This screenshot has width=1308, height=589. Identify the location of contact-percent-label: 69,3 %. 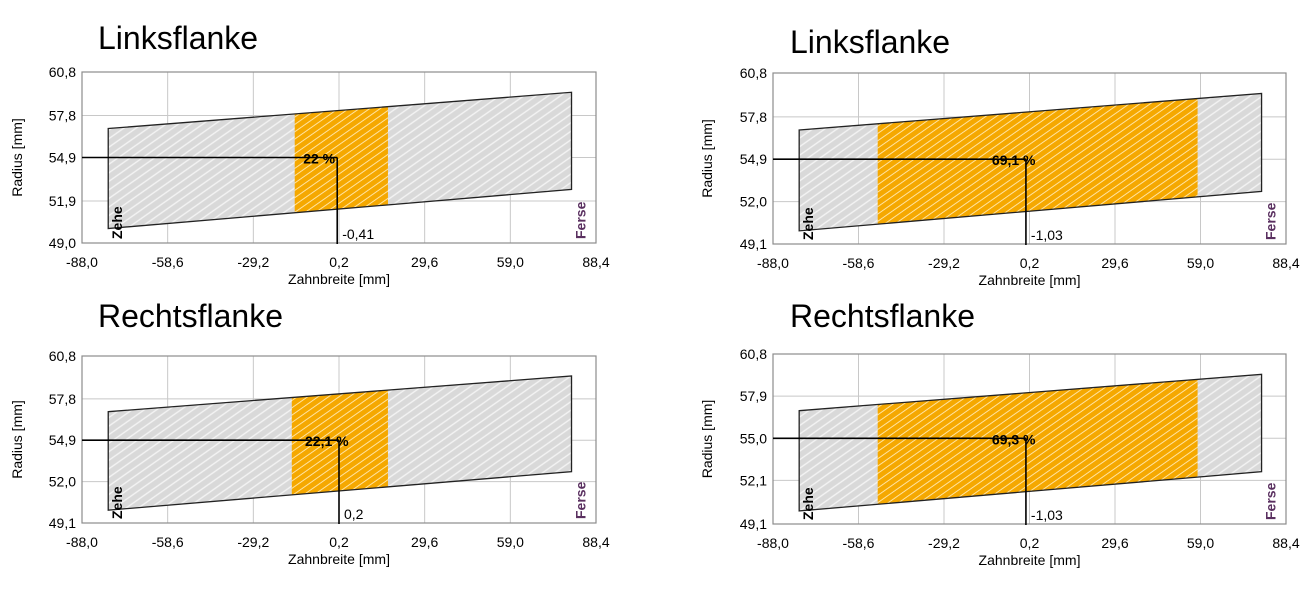
(1014, 439).